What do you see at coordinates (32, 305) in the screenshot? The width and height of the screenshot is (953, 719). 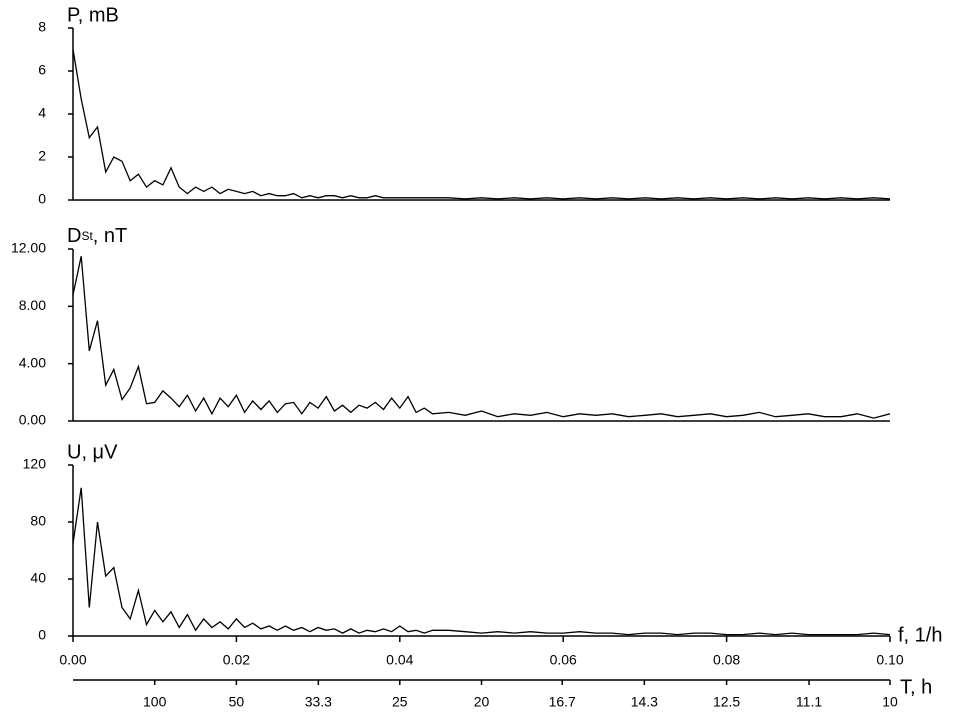 I see `y-tick-label: 8.00` at bounding box center [32, 305].